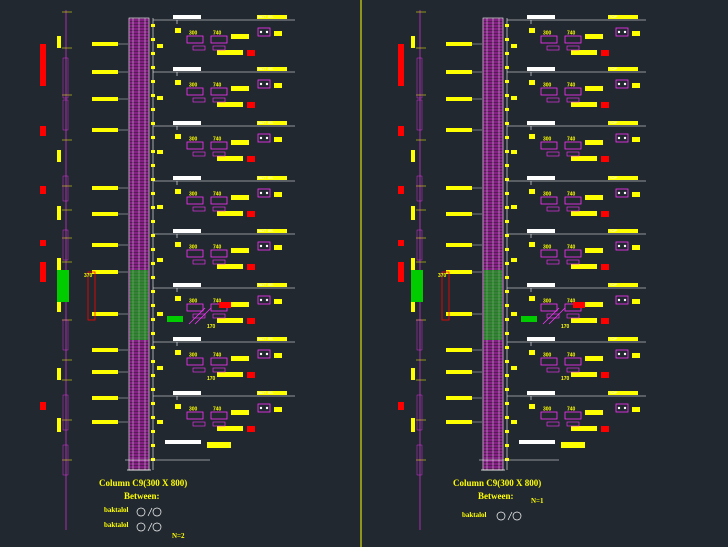 This screenshot has width=728, height=547. I want to click on rail-label-box, so click(65, 335).